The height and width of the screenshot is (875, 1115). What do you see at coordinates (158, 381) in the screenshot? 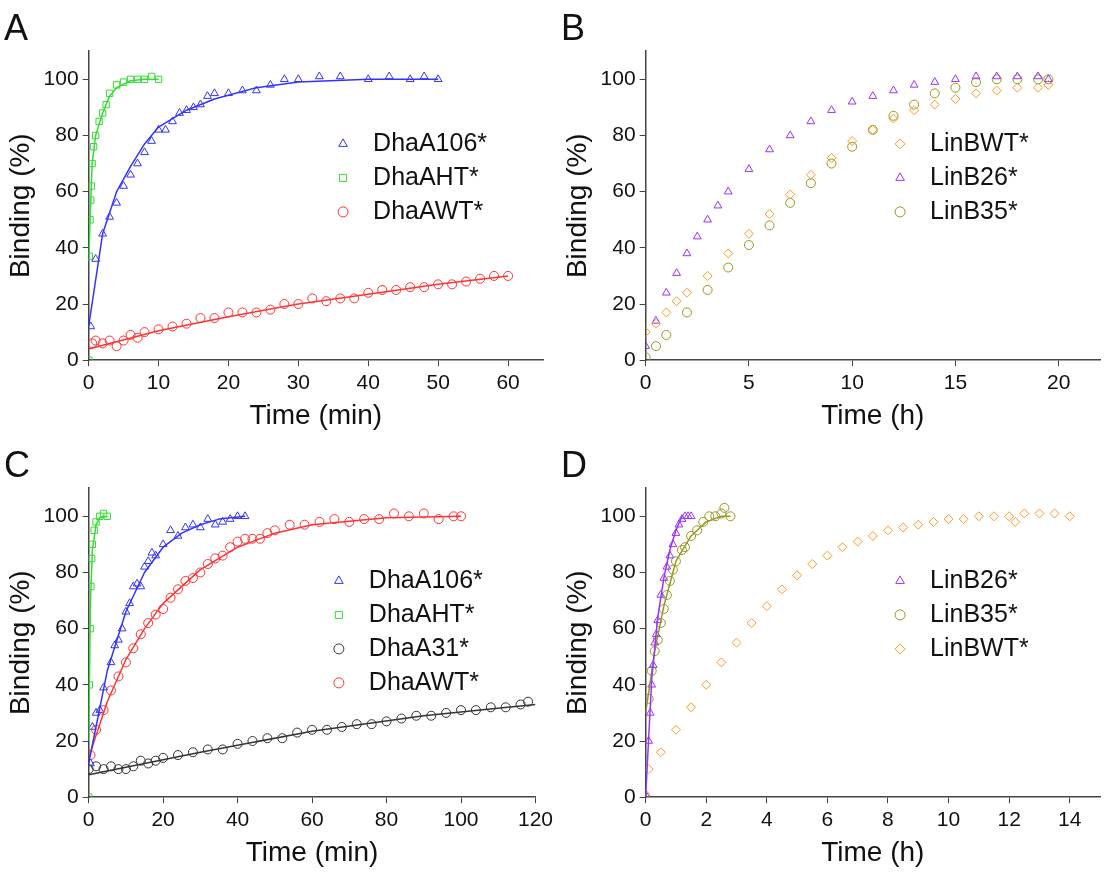
I see `x-tick-label: 10` at bounding box center [158, 381].